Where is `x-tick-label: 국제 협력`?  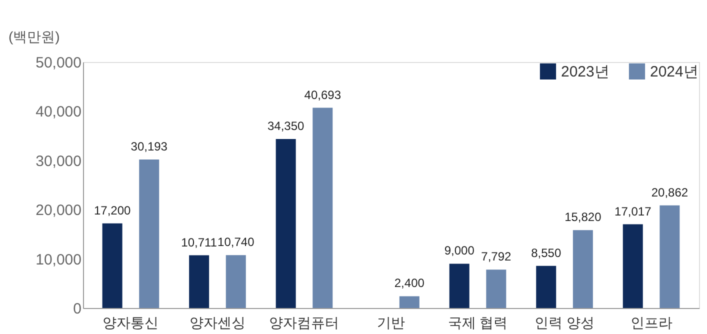
x-tick-label: 국제 협력 is located at coordinates (478, 322).